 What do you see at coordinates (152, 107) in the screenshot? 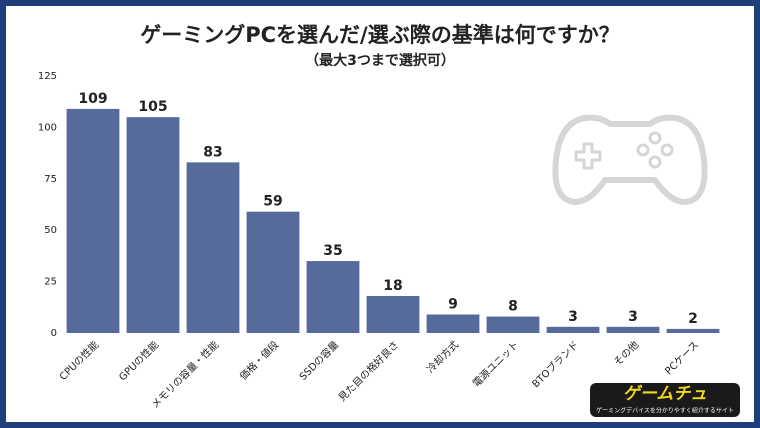
I see `value-label: 105` at bounding box center [152, 107].